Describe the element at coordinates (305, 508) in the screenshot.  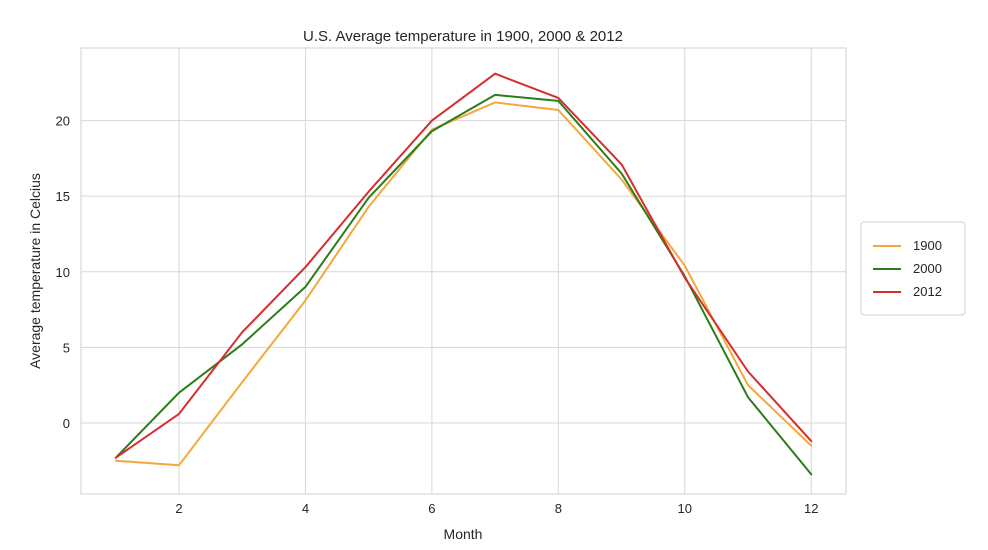
I see `x-tick-label: 4` at that location.